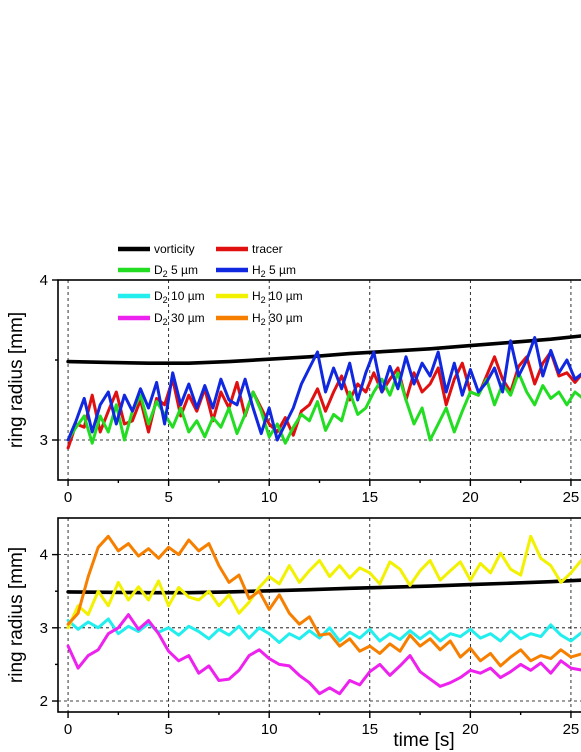 This screenshot has height=752, width=581. I want to click on legend-label: D2 30 µm, so click(179, 319).